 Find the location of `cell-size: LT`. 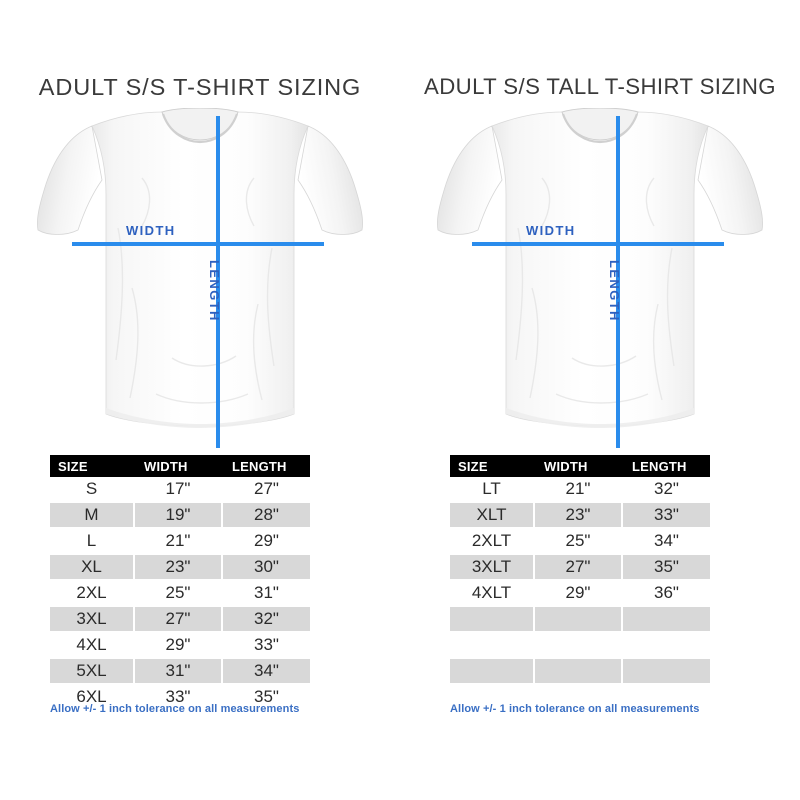

cell-size: LT is located at coordinates (492, 490).